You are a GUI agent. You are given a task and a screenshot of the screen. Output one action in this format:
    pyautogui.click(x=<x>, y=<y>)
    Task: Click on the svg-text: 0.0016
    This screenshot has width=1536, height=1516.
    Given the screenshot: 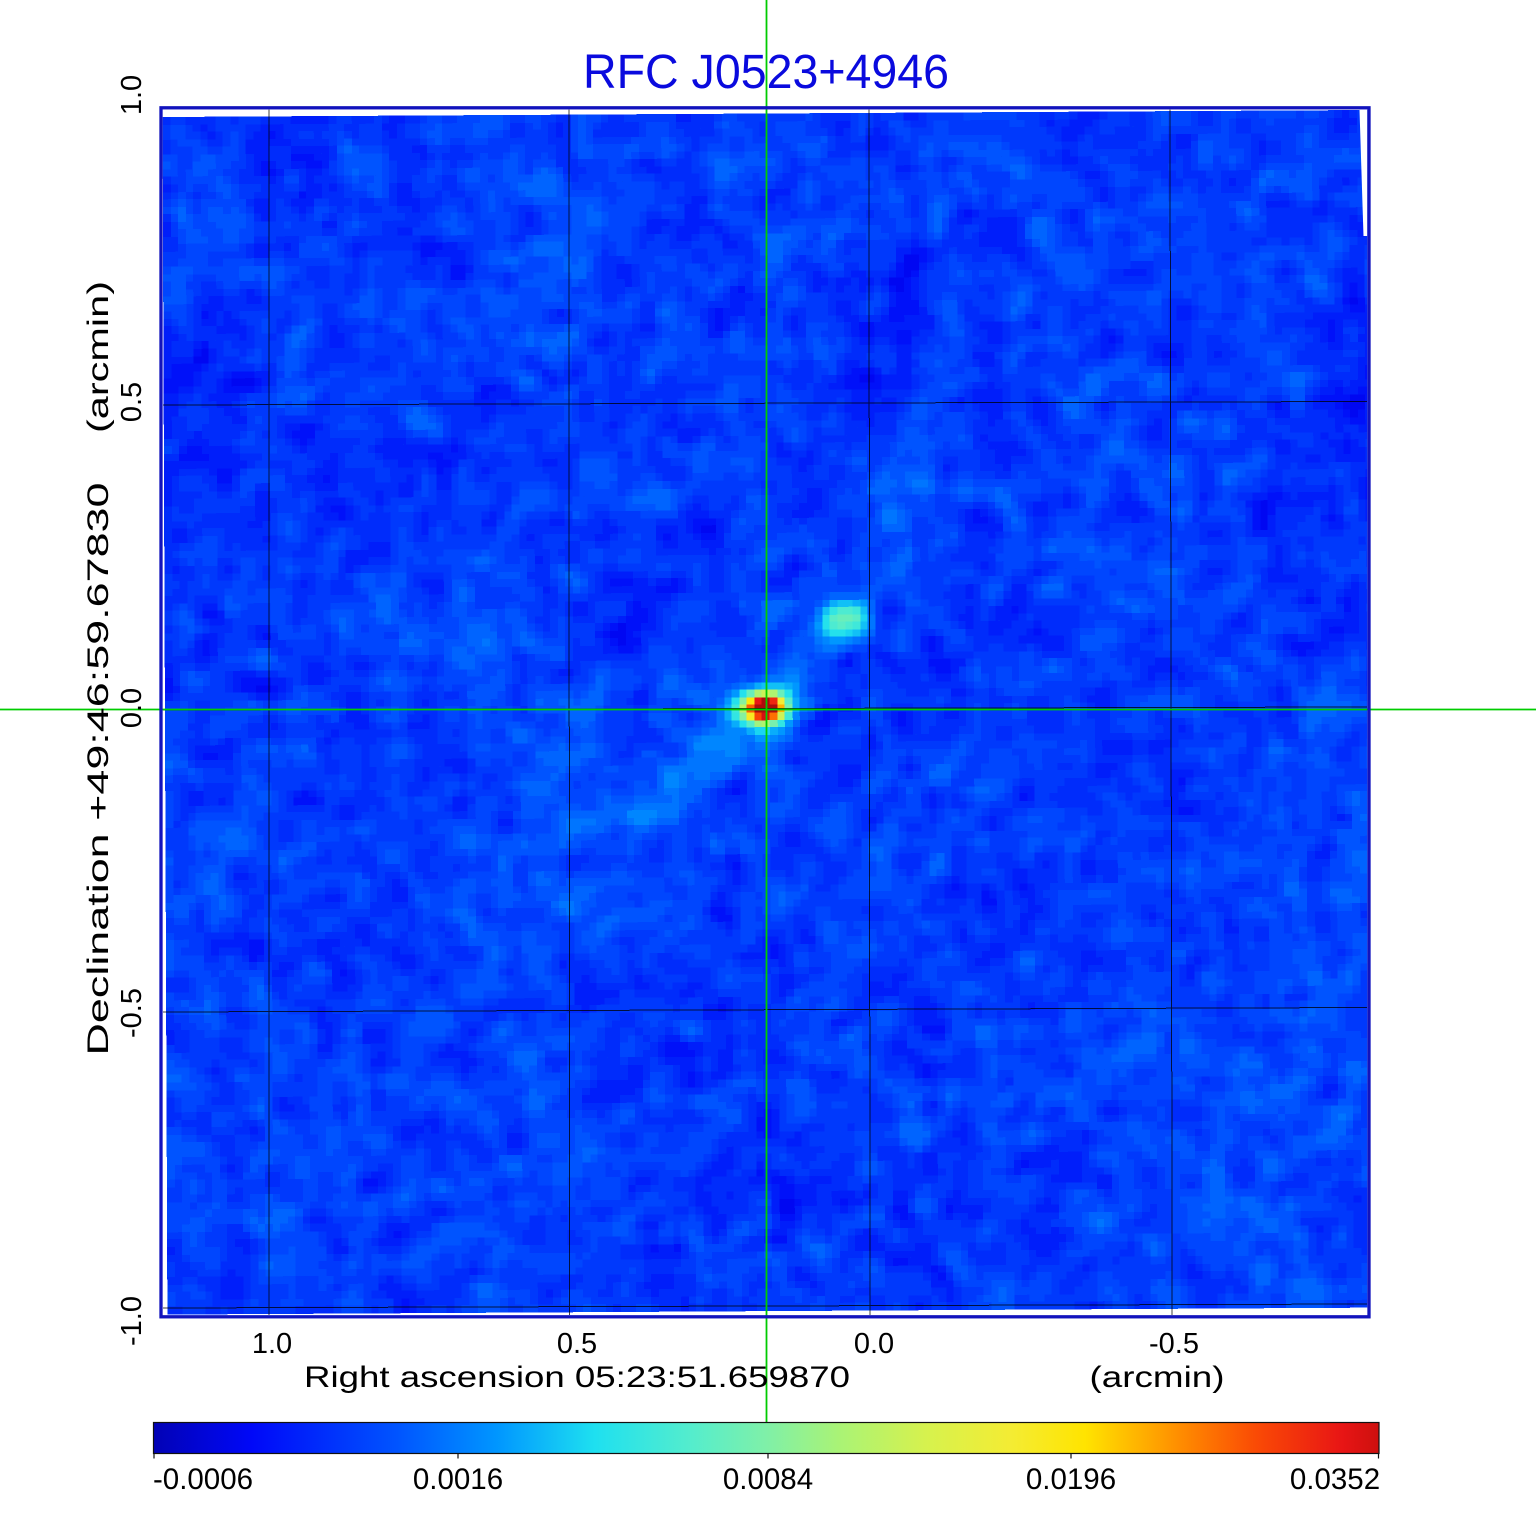 What is the action you would take?
    pyautogui.click(x=458, y=1479)
    